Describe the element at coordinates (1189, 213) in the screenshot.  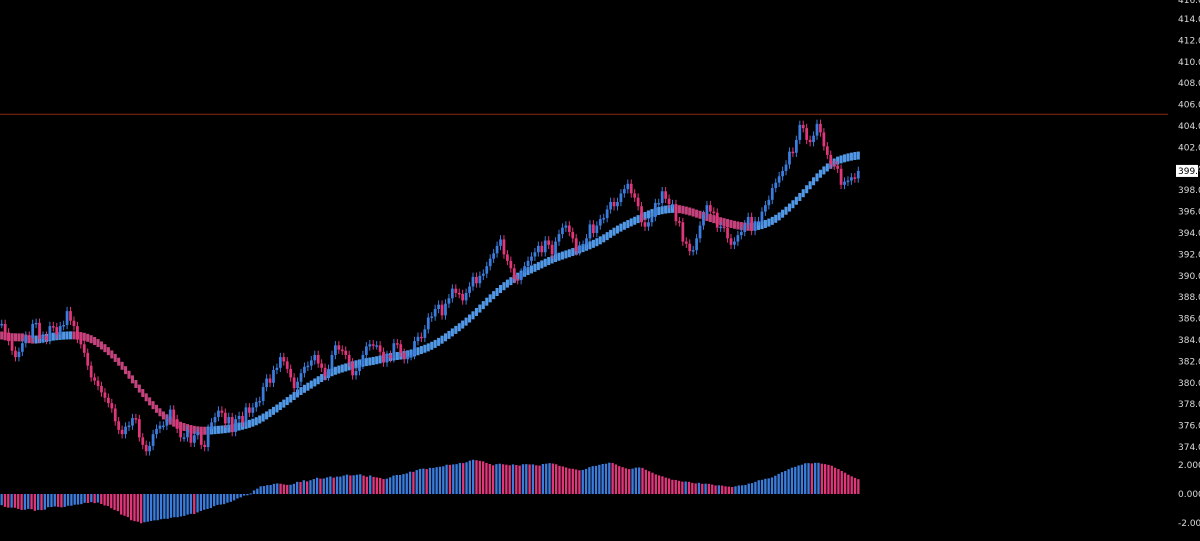
I see `price-tick-label: 396.00` at that location.